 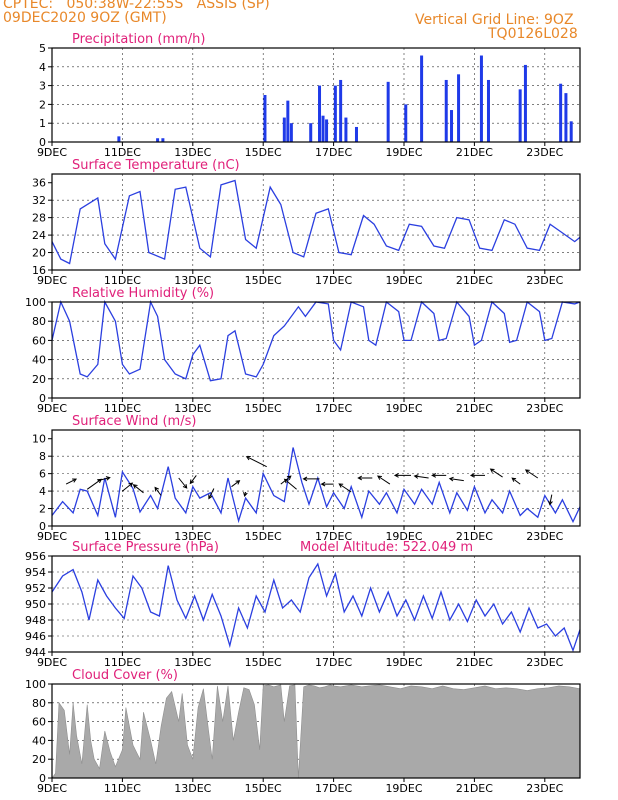 I want to click on y-tick-label: 952, so click(x=35, y=588).